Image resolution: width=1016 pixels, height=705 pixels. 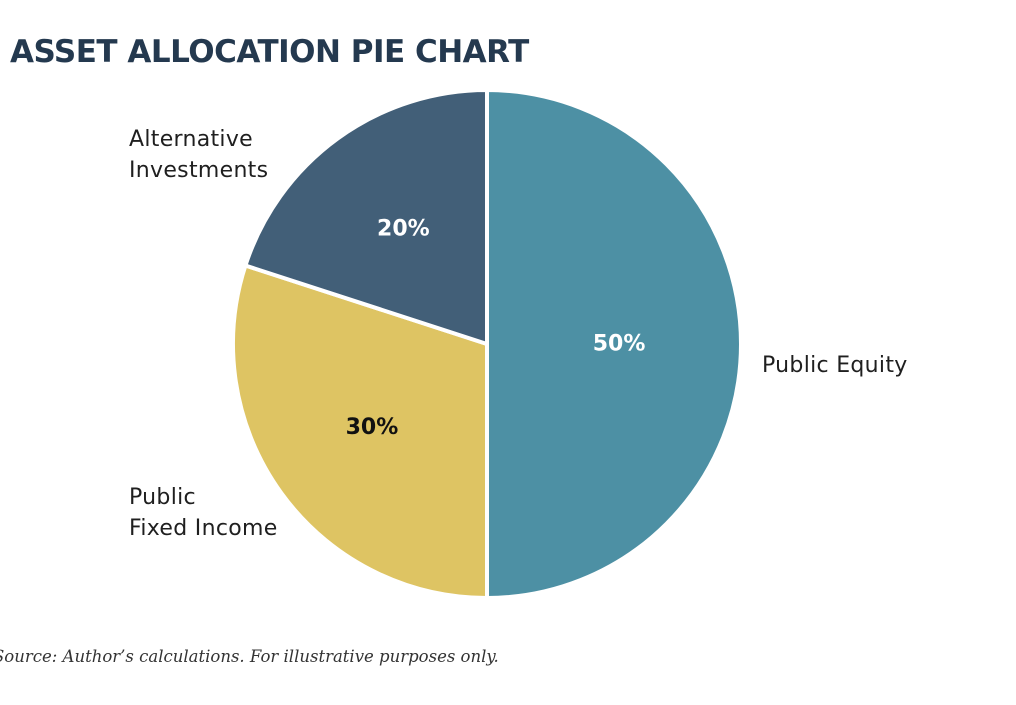 I want to click on value-label-public-fixed-income: 30%, so click(x=372, y=427).